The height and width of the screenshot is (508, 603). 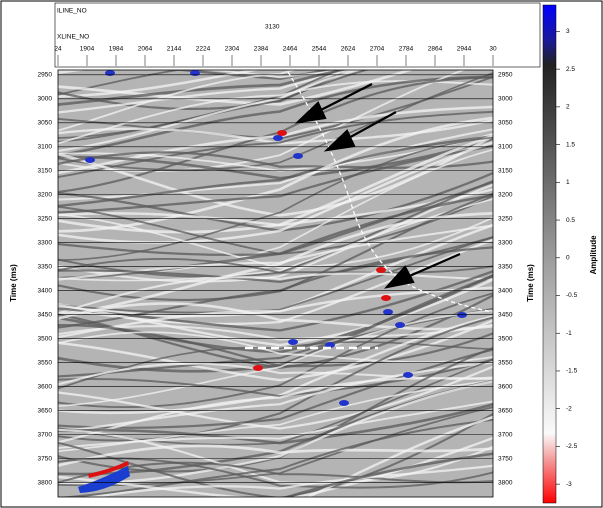 What do you see at coordinates (73, 37) in the screenshot?
I see `xline-label: XLINE_NO` at bounding box center [73, 37].